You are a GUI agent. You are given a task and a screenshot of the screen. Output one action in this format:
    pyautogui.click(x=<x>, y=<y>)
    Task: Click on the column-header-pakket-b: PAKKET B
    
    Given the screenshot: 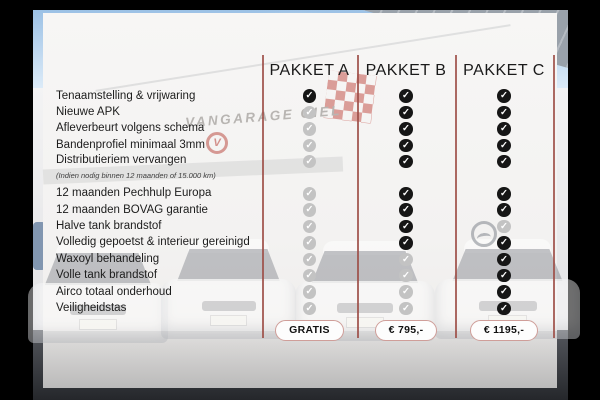 What is the action you would take?
    pyautogui.click(x=406, y=70)
    